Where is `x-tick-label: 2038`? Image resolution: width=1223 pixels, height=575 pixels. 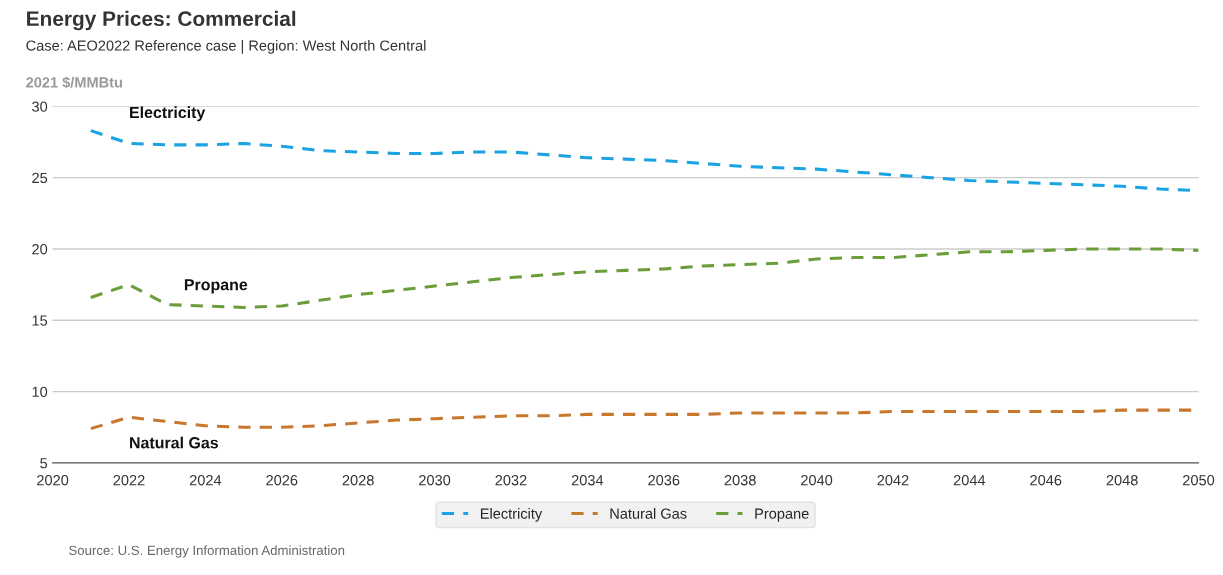 x-tick-label: 2038 is located at coordinates (740, 480).